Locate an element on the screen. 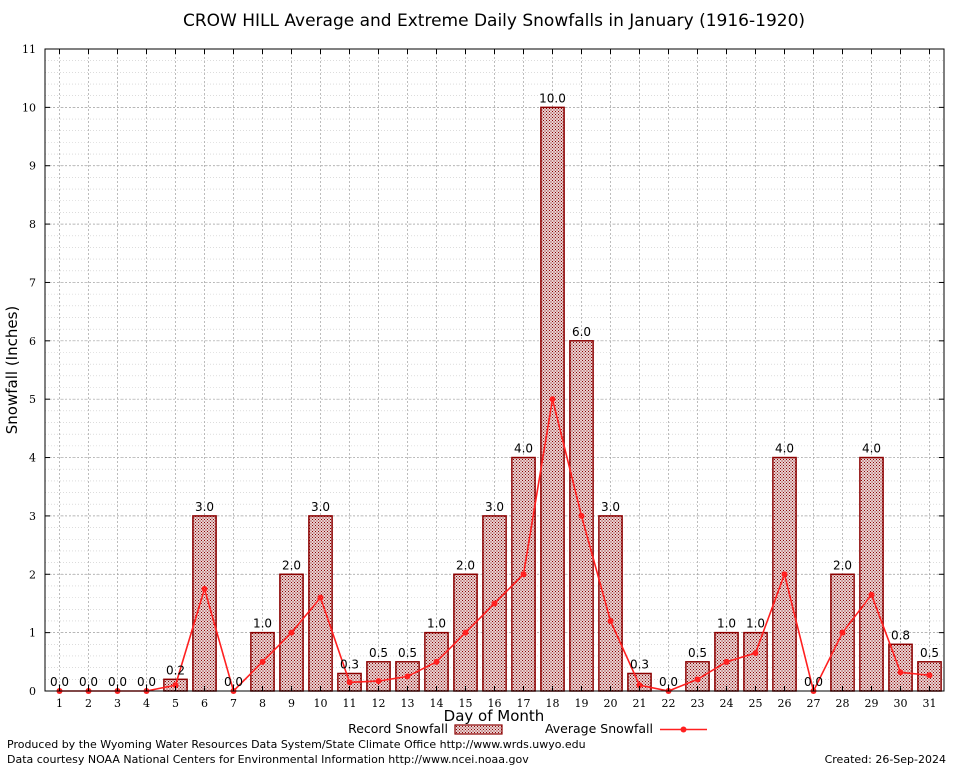 The height and width of the screenshot is (768, 954). bar-label-day-20: 3.0 is located at coordinates (610, 507).